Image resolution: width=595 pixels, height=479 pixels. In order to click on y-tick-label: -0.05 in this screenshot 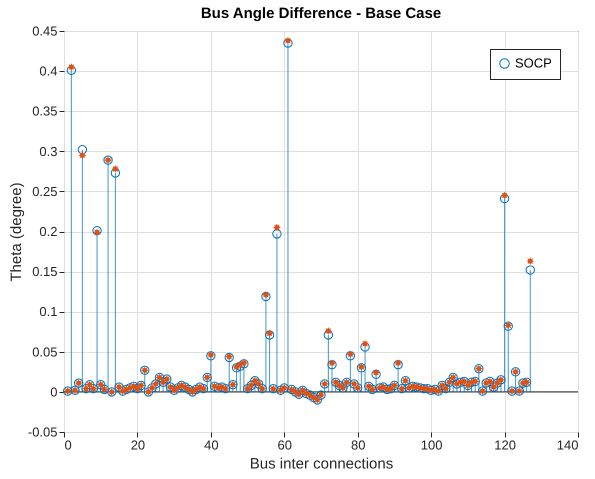, I will do `click(43, 432)`.